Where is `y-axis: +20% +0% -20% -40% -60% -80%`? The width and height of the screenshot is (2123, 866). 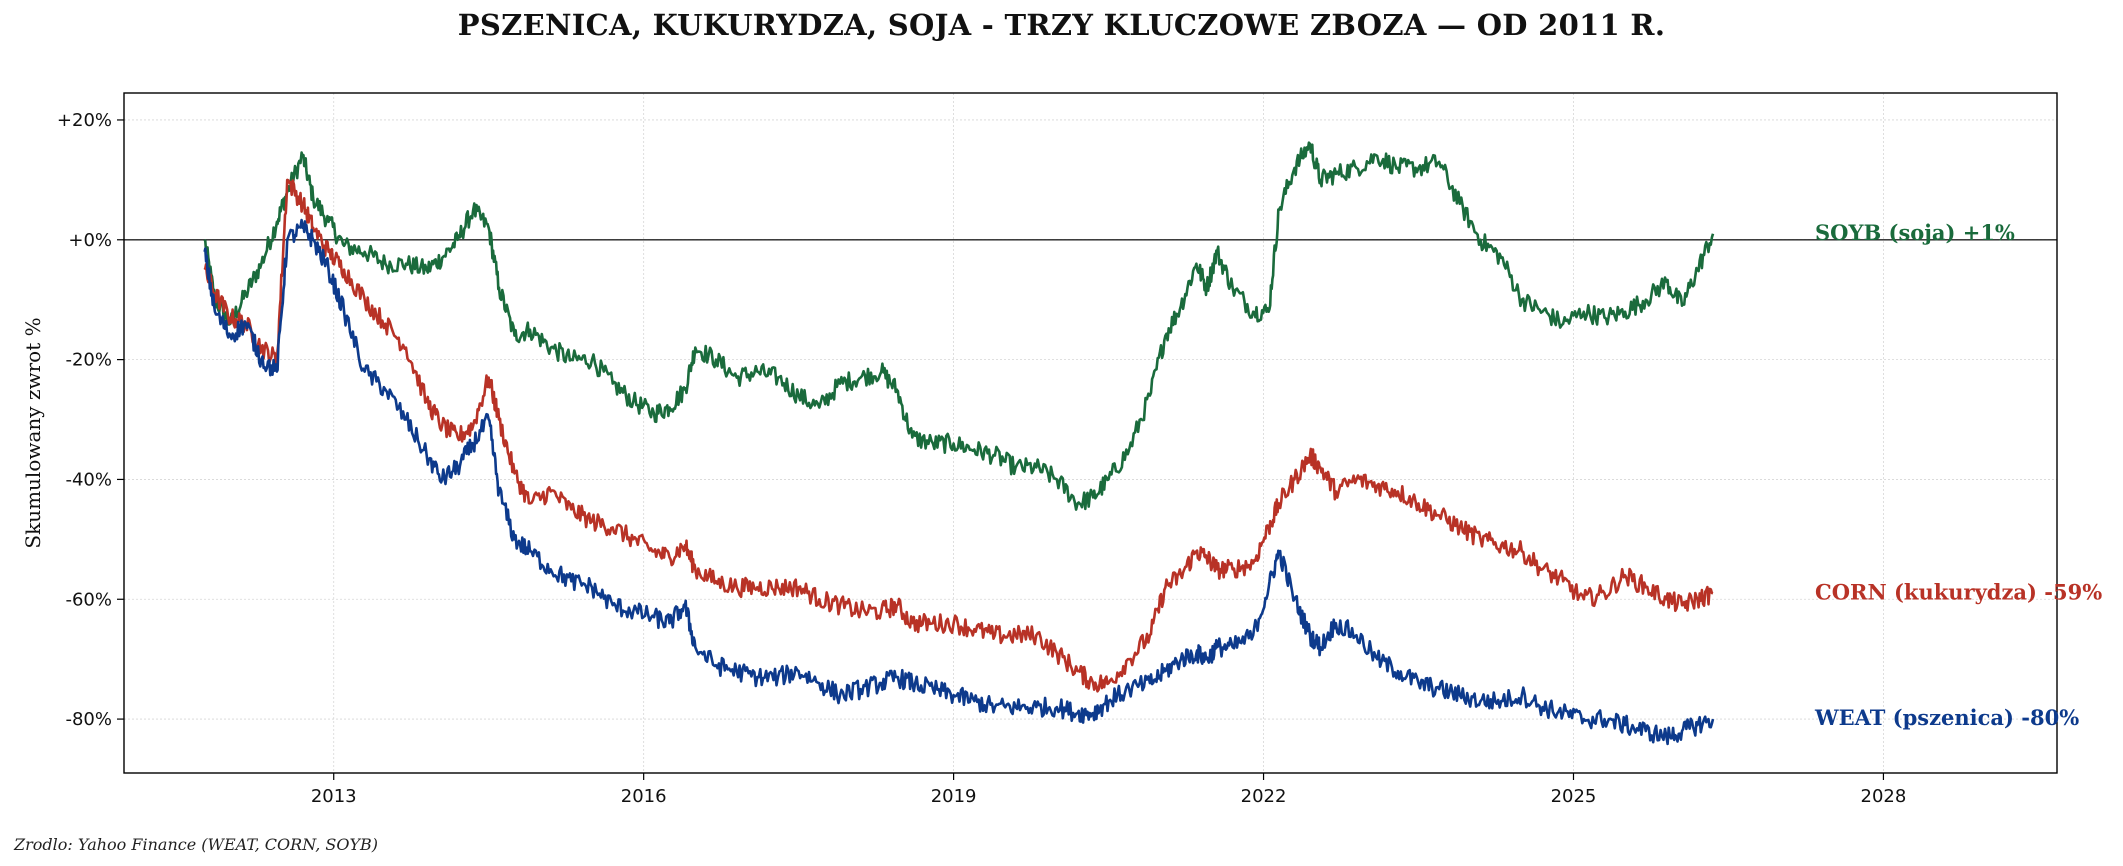
y-axis: +20% +0% -20% -40% -60% -80% is located at coordinates (90, 420).